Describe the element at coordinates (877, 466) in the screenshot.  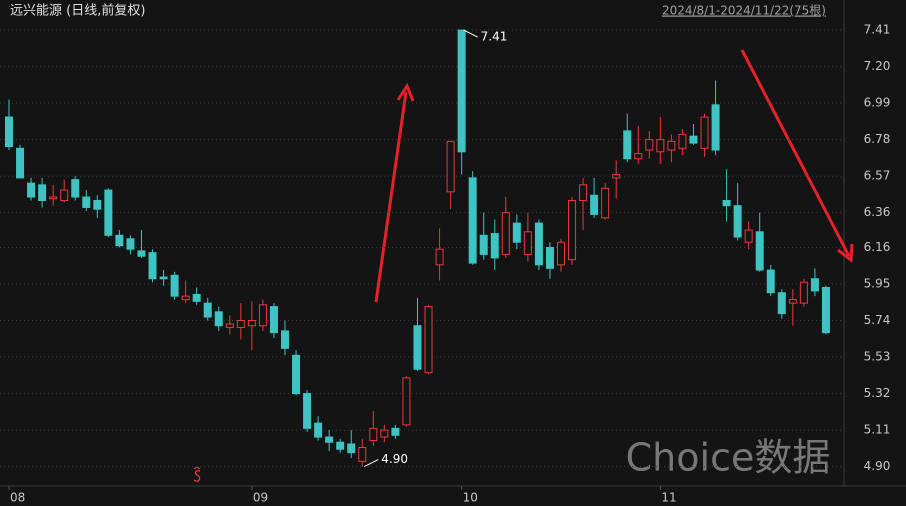
I see `y-tick-label: 4.90` at that location.